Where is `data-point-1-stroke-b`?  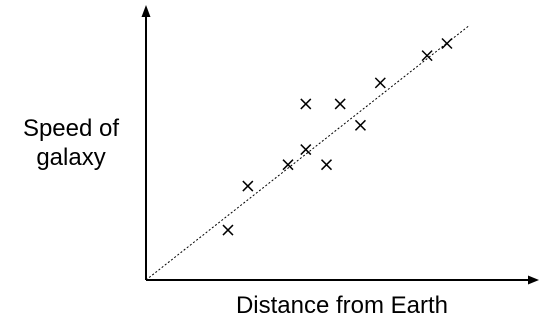 data-point-1-stroke-b is located at coordinates (228, 230).